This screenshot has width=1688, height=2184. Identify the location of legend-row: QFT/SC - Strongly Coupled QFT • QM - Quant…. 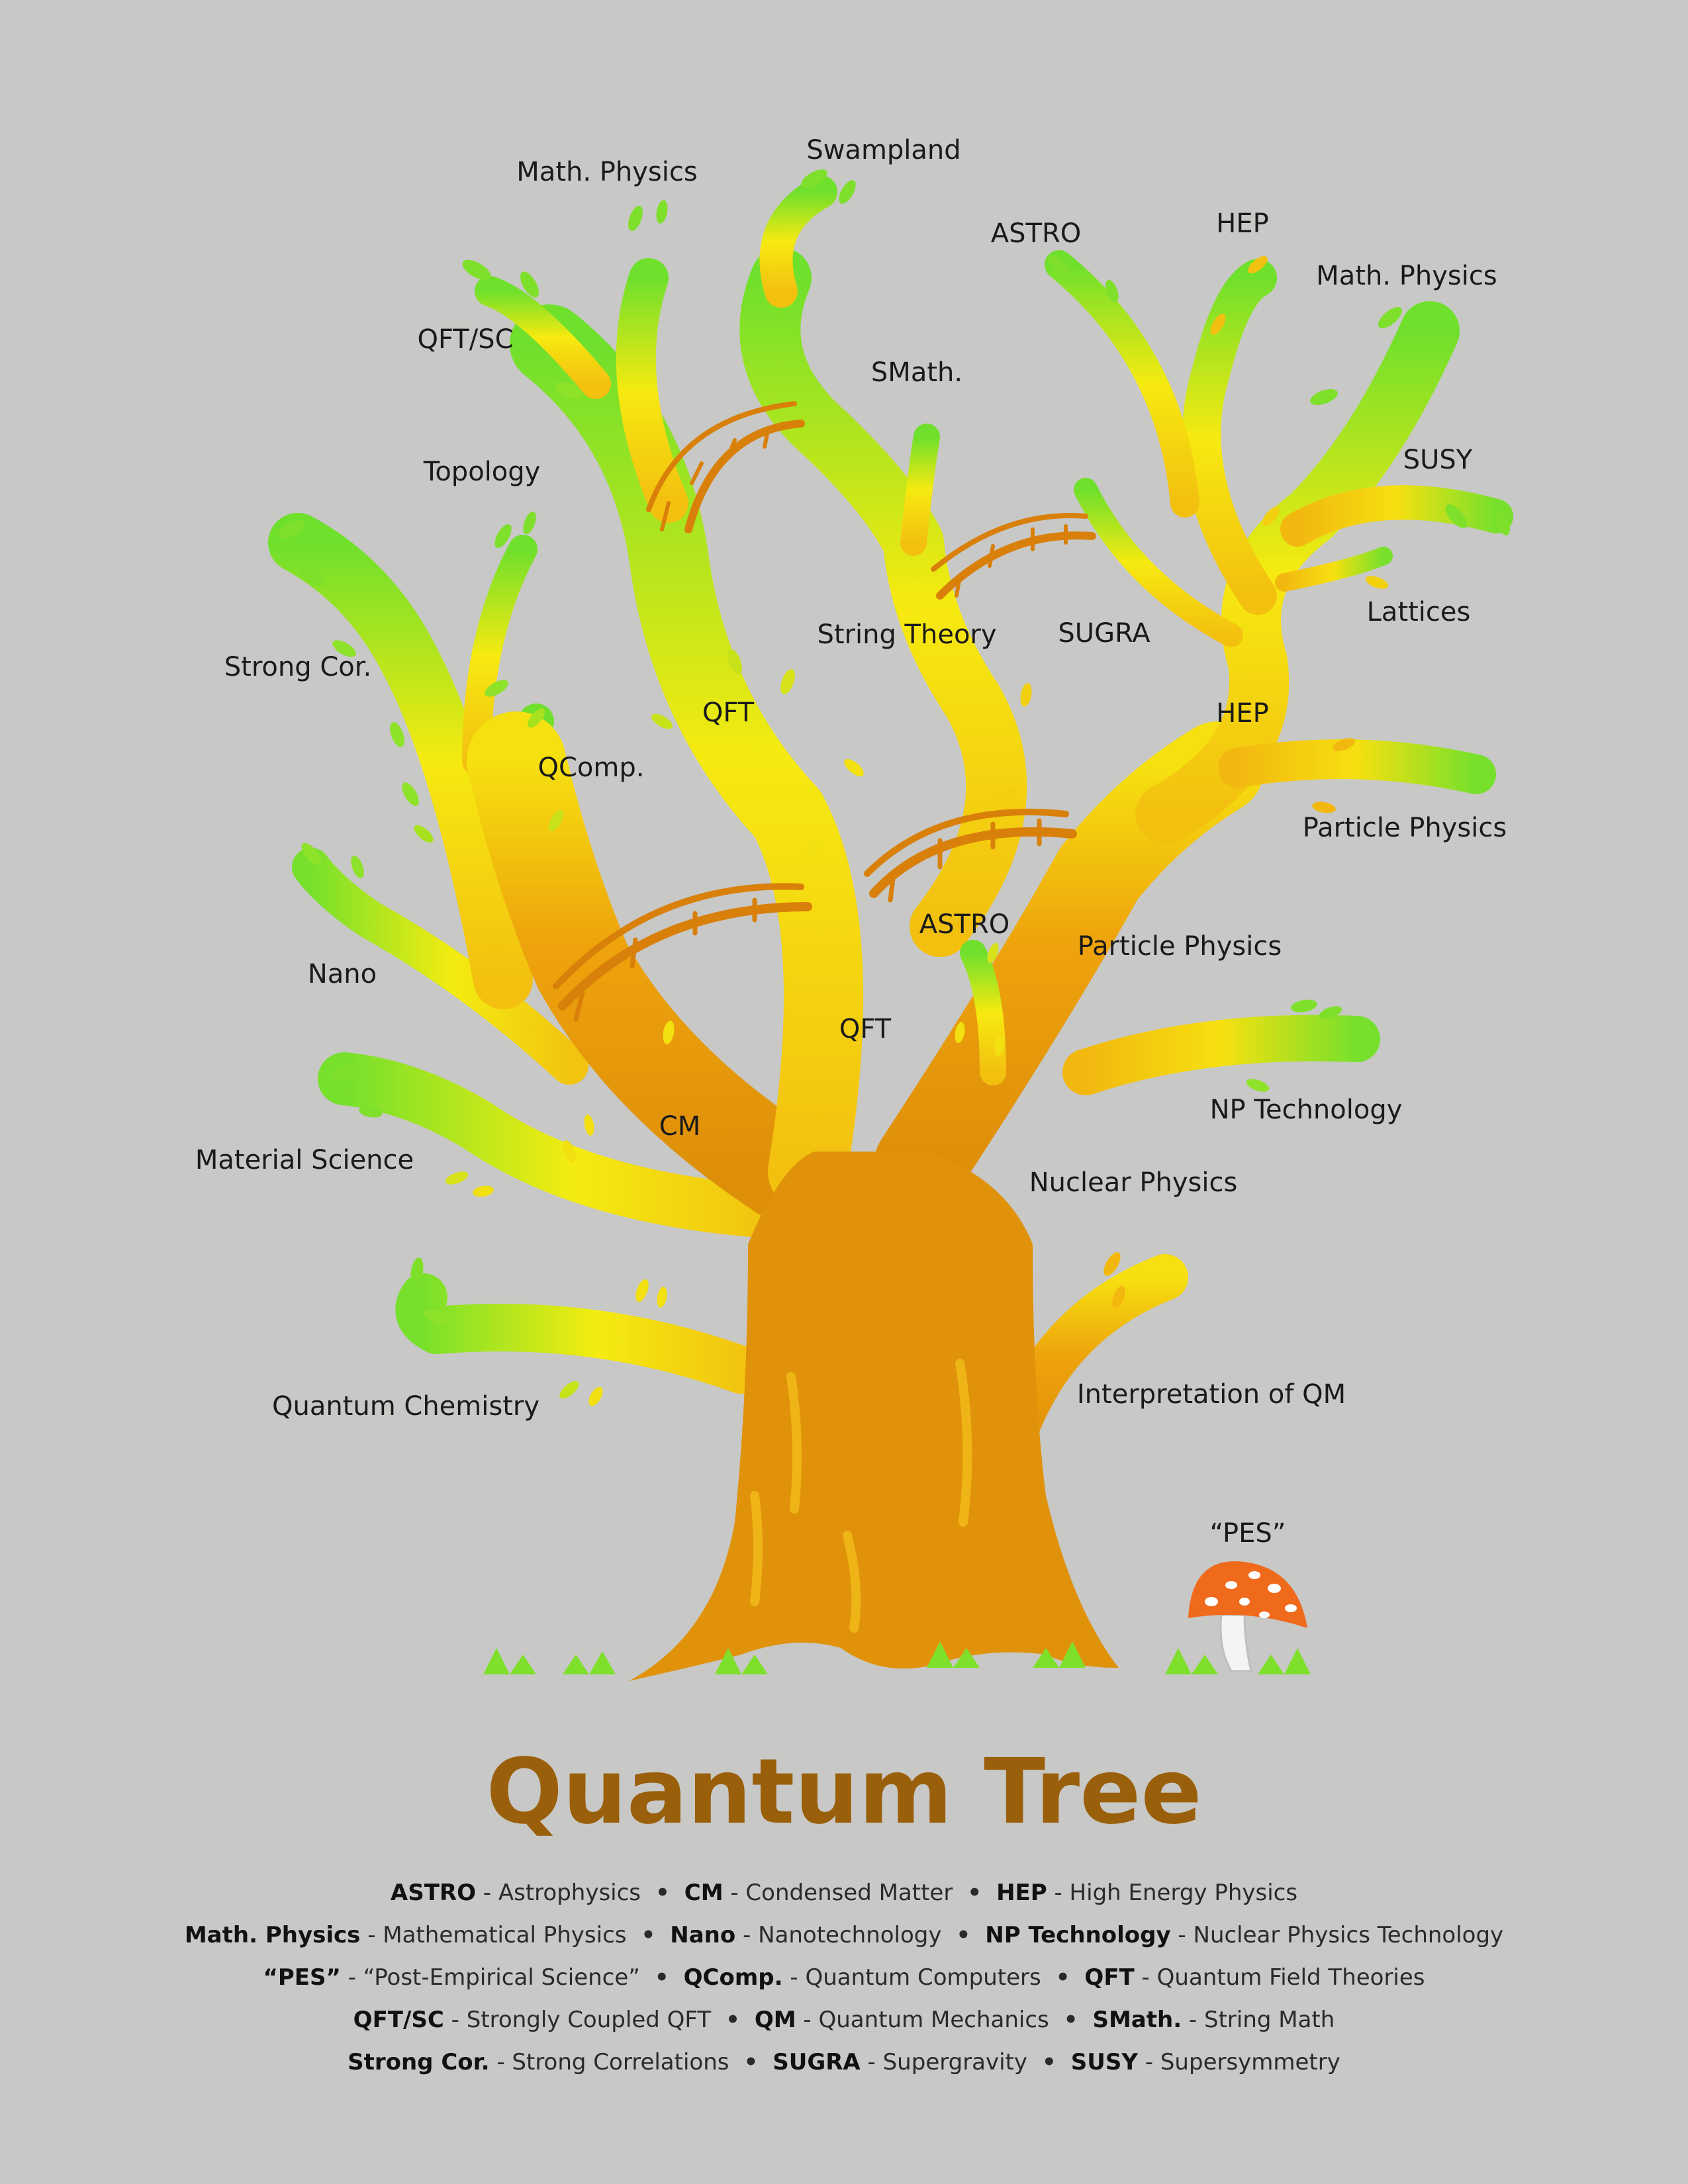
(844, 2020).